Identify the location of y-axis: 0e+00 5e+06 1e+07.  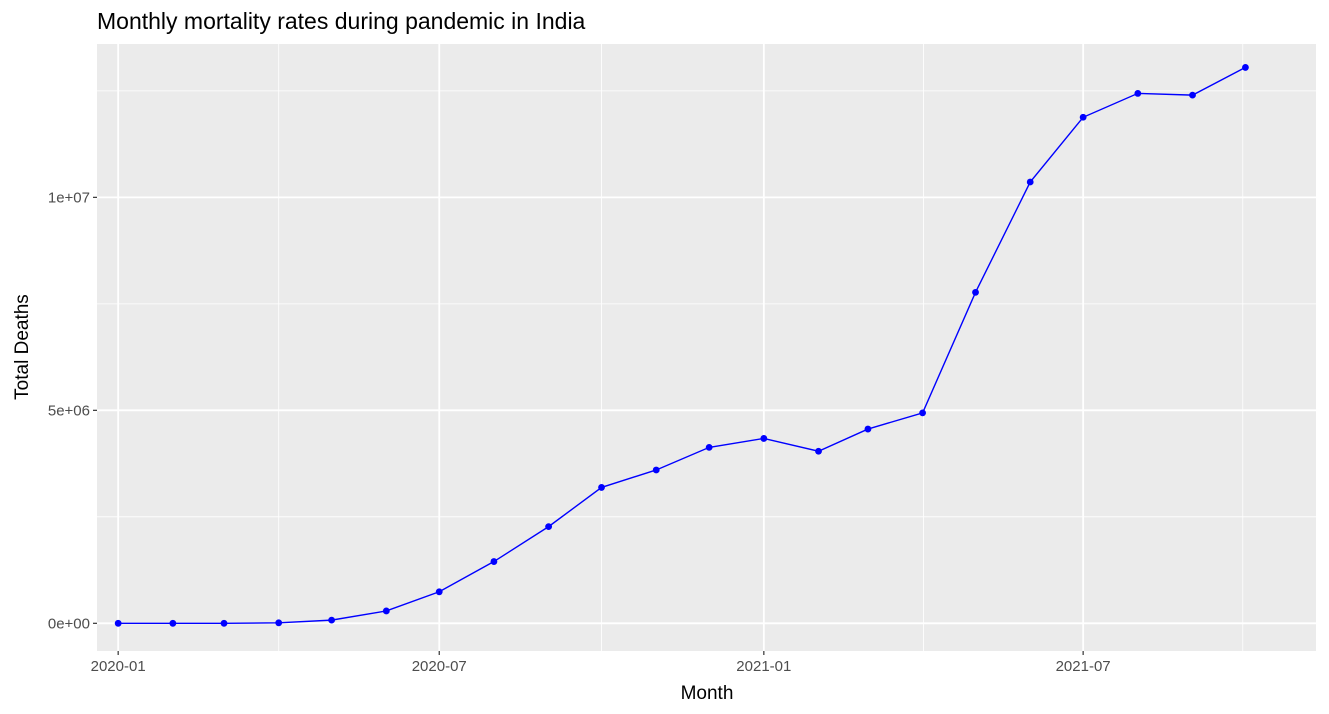
(72, 410).